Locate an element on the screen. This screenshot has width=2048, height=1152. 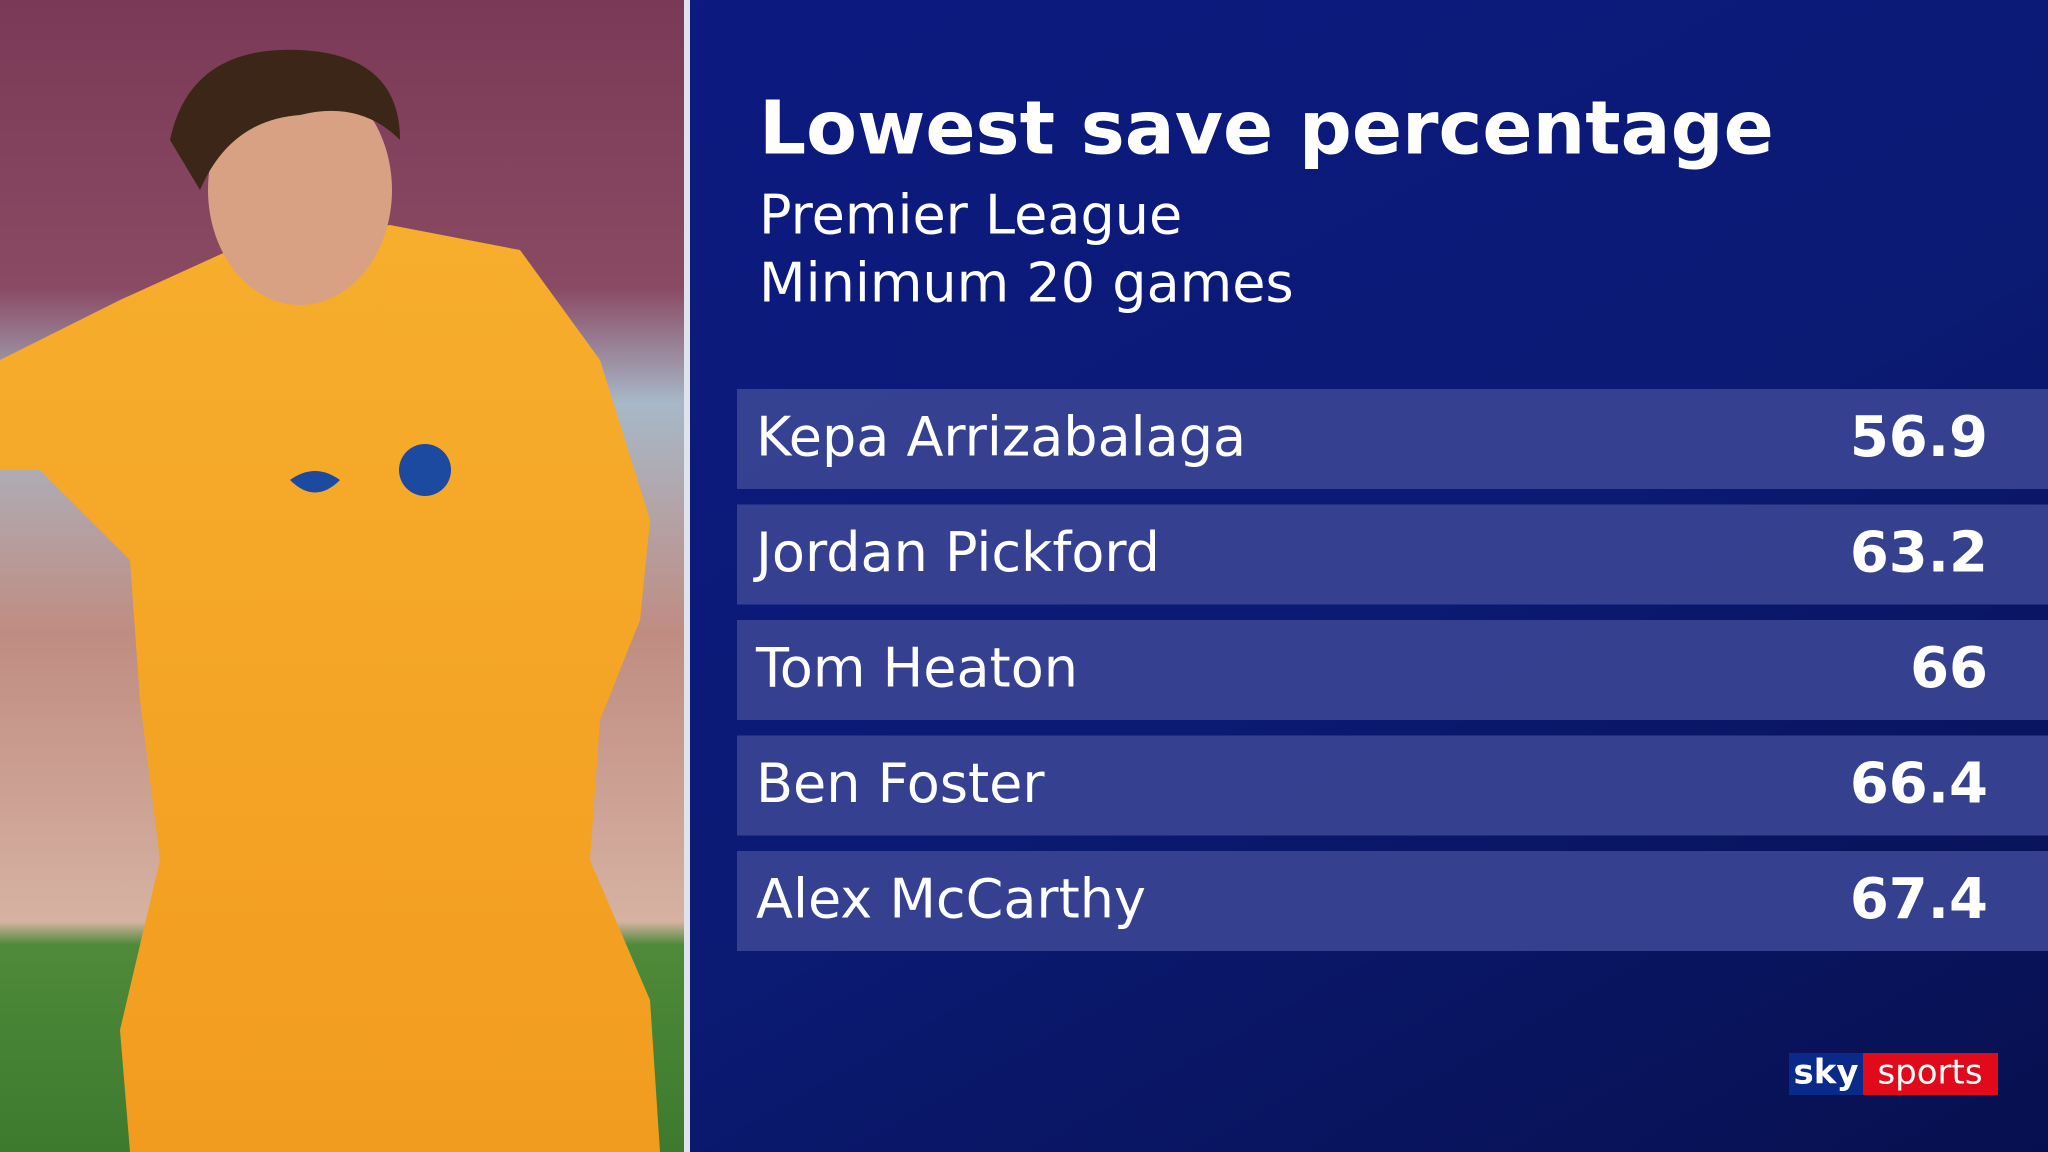
player-name: Tom Heaton is located at coordinates (916, 668).